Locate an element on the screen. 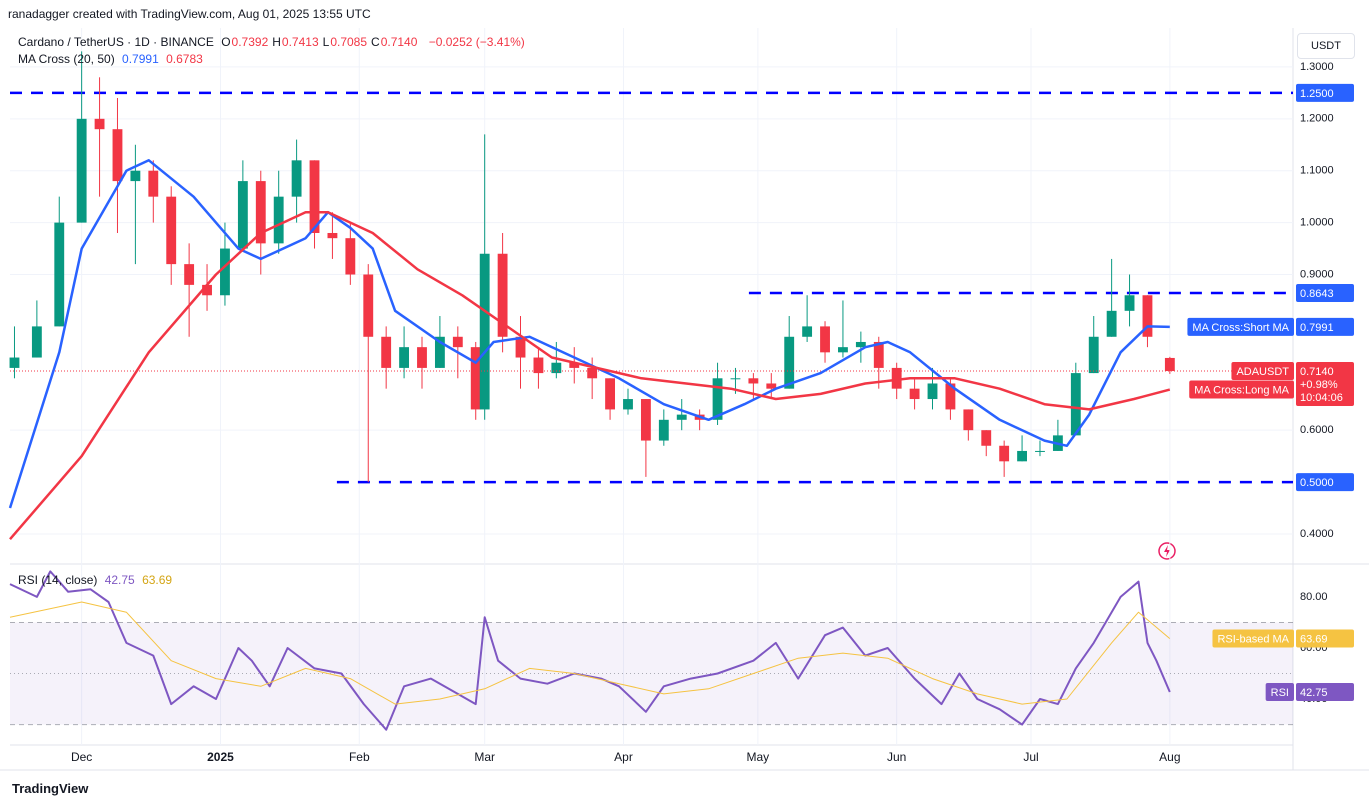 The width and height of the screenshot is (1369, 808). ohlc: O0.7392 H0.7413 L0.7085 C0.7140 is located at coordinates (321, 42).